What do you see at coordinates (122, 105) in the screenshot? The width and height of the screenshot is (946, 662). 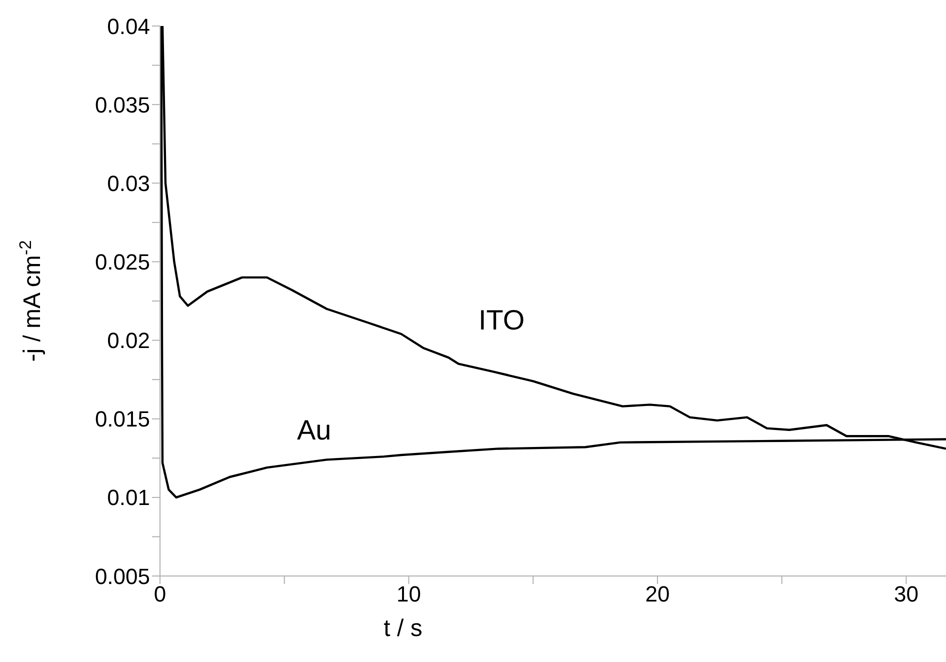 I see `y-tick-label: 0.035` at bounding box center [122, 105].